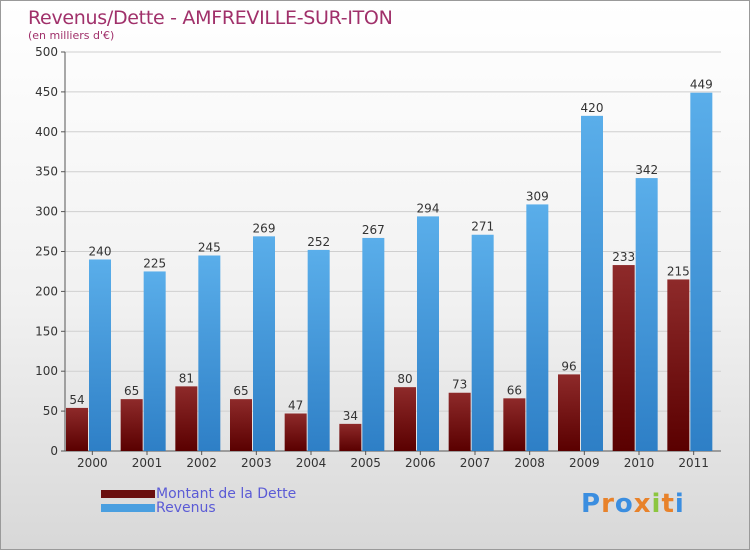 The width and height of the screenshot is (750, 550). I want to click on data-label: 245, so click(209, 247).